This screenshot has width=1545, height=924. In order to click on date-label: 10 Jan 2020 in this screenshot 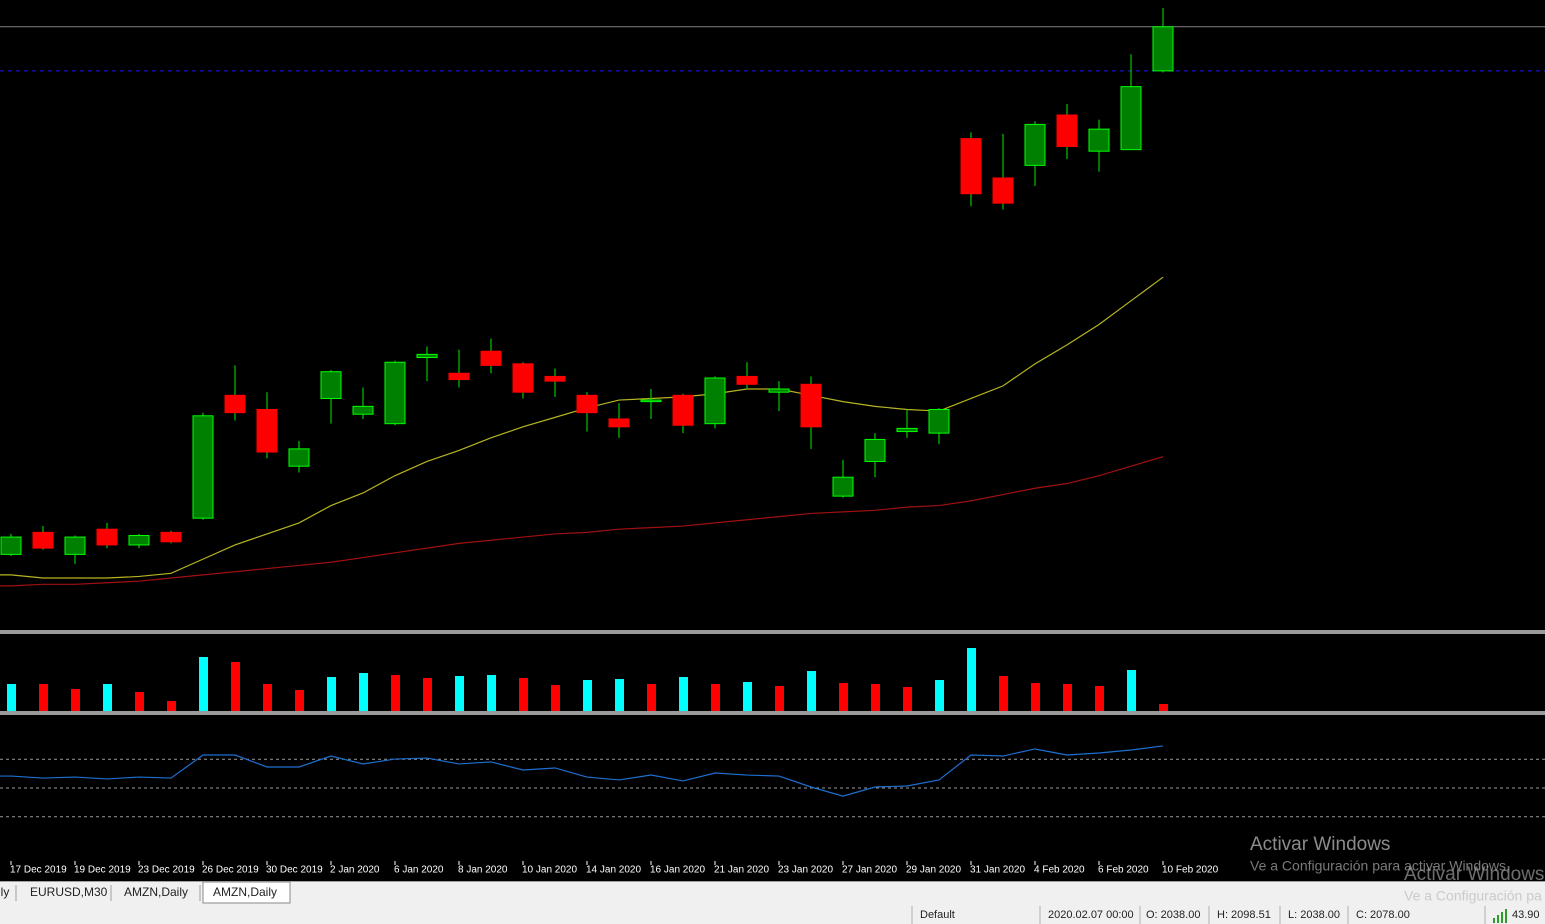, I will do `click(549, 870)`.